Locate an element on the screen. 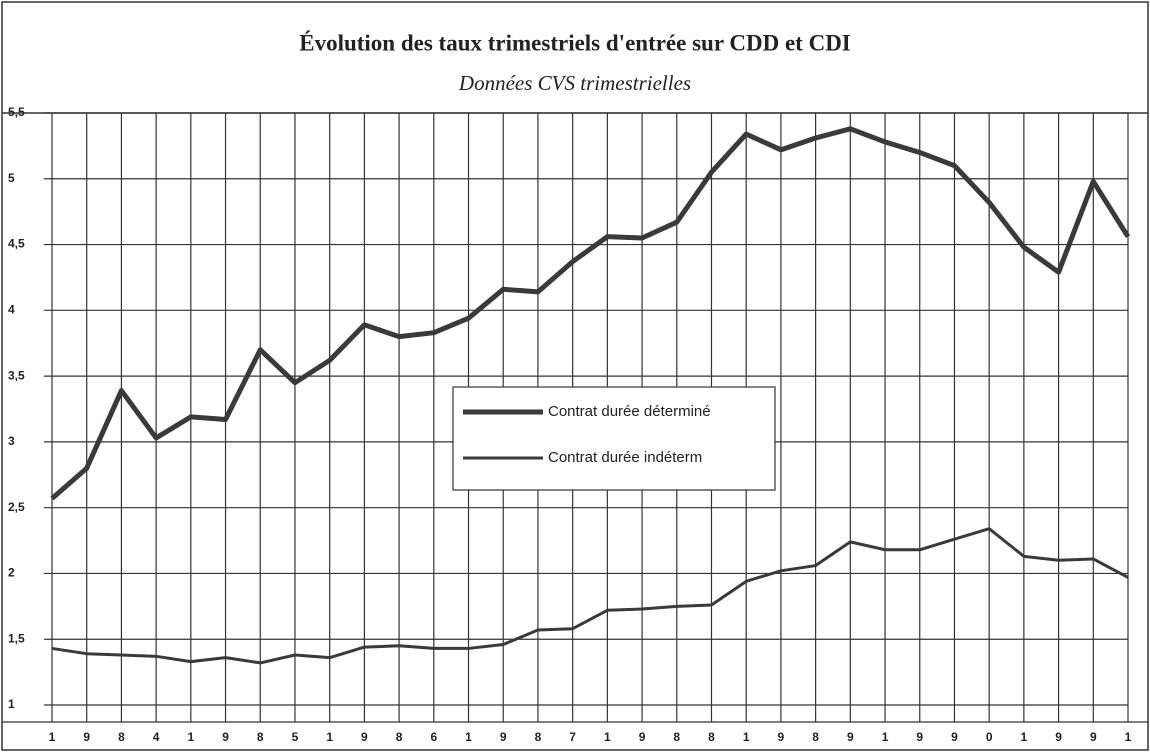 Image resolution: width=1150 pixels, height=752 pixels. legend-label: Contrat durée indéterm is located at coordinates (625, 457).